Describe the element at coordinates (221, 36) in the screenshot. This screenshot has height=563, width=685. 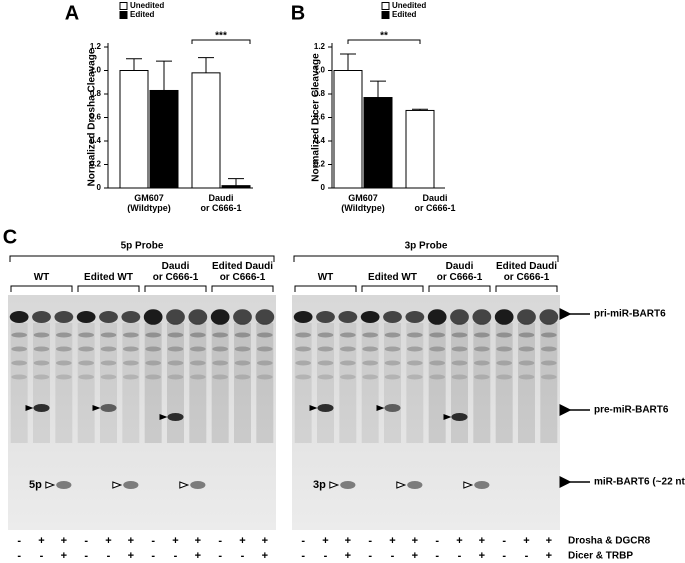
I see `significance-label: ***` at that location.